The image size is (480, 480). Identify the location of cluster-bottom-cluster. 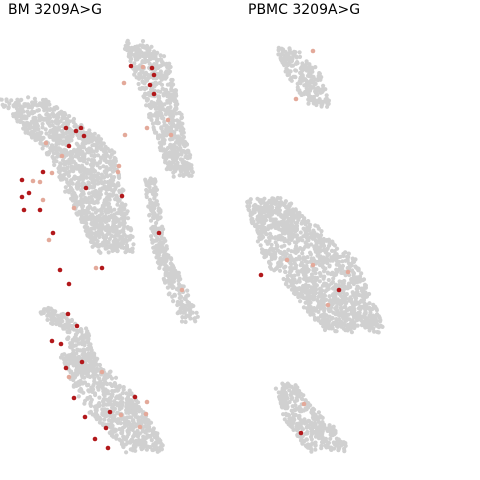
(310, 417).